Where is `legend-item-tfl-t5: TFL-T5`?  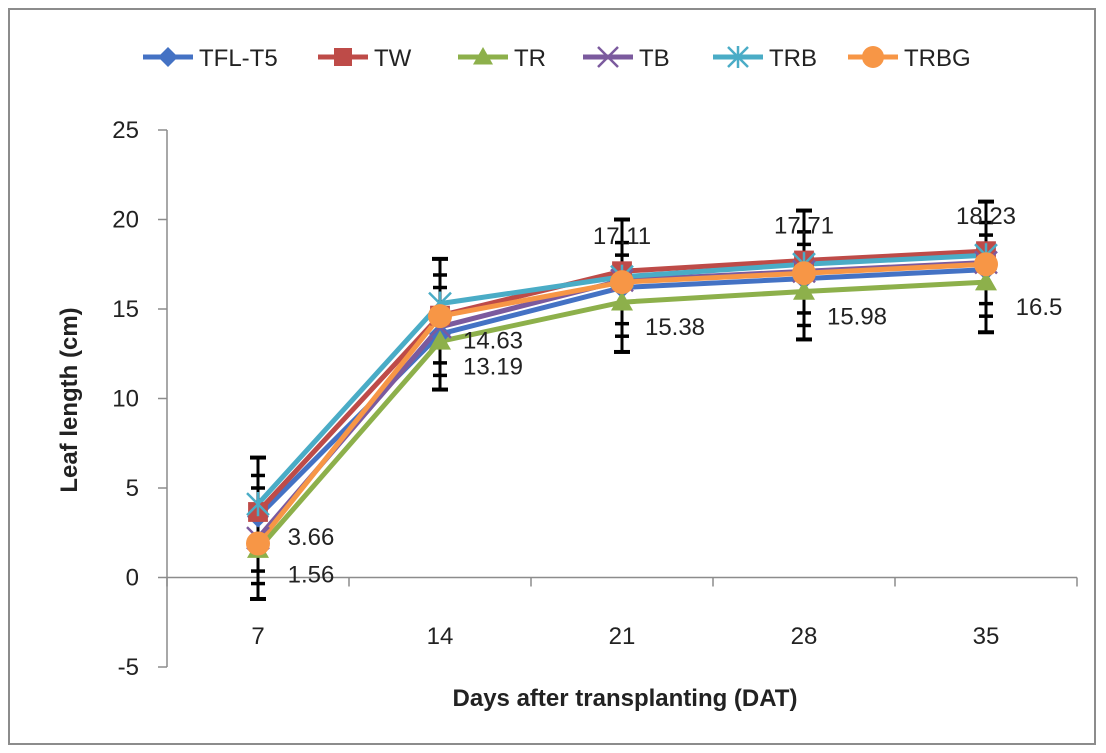 legend-item-tfl-t5: TFL-T5 is located at coordinates (210, 58).